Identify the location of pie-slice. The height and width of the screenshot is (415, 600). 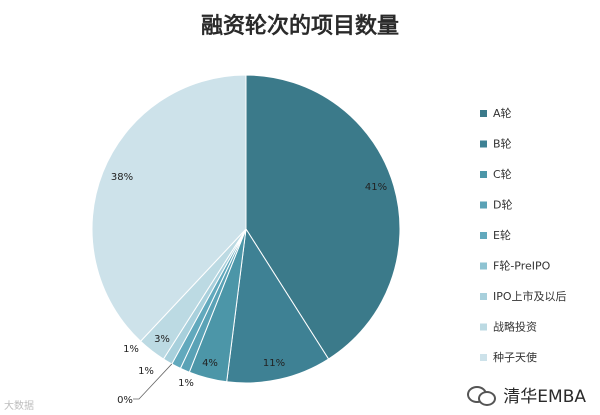
(278, 305).